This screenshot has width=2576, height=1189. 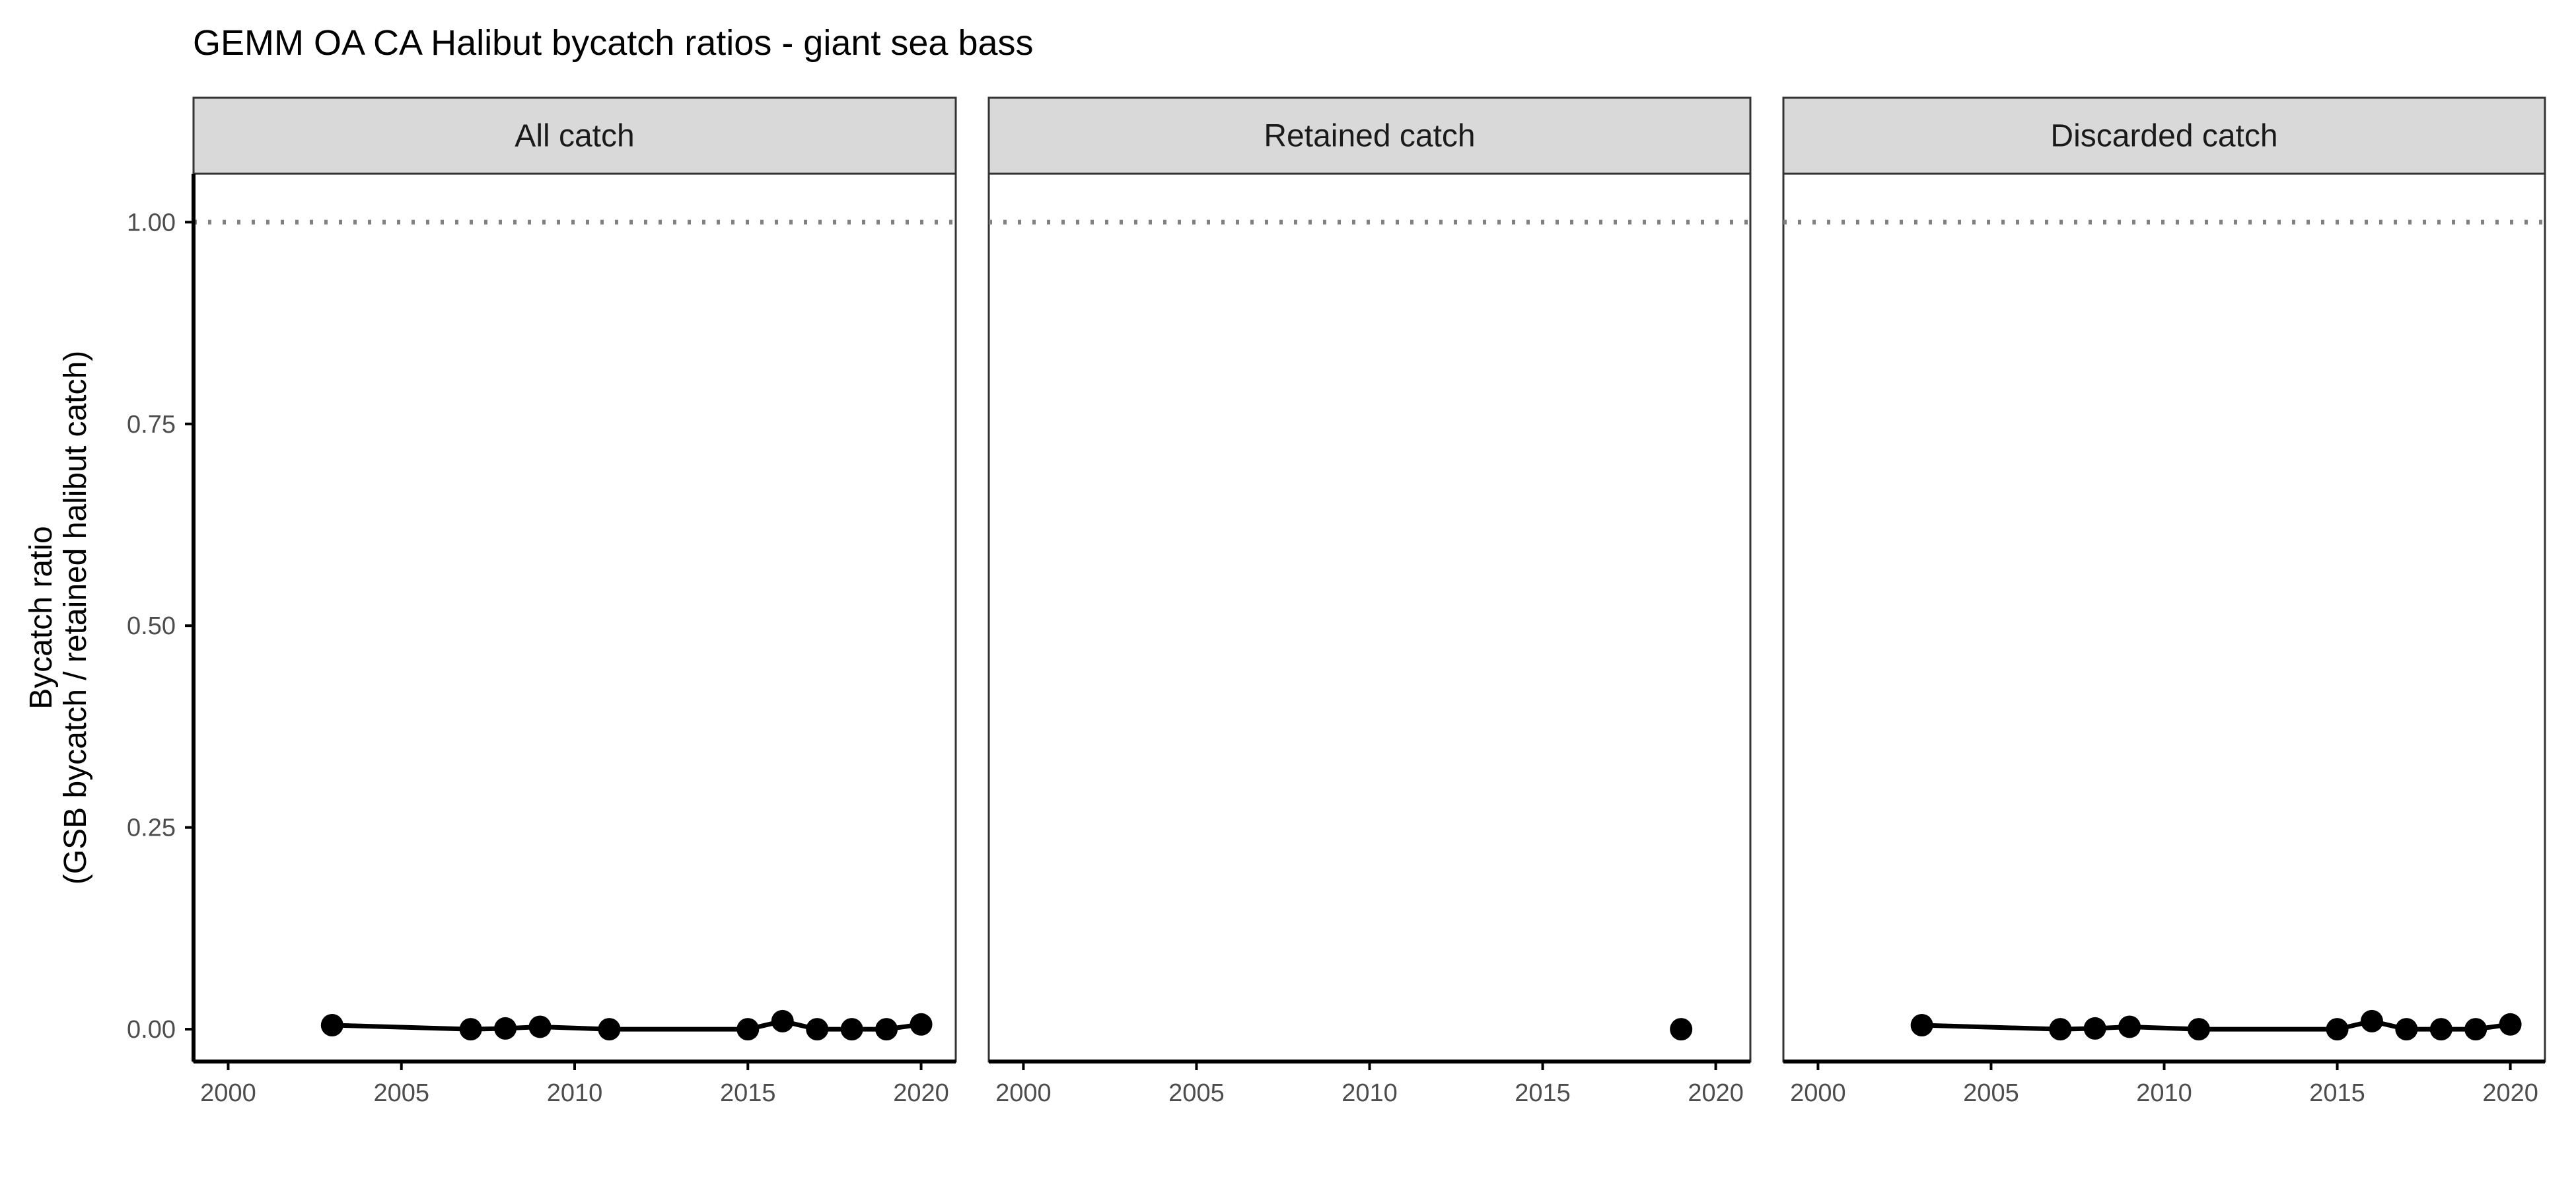 I want to click on y-tick-label: 1.00, so click(x=151, y=222).